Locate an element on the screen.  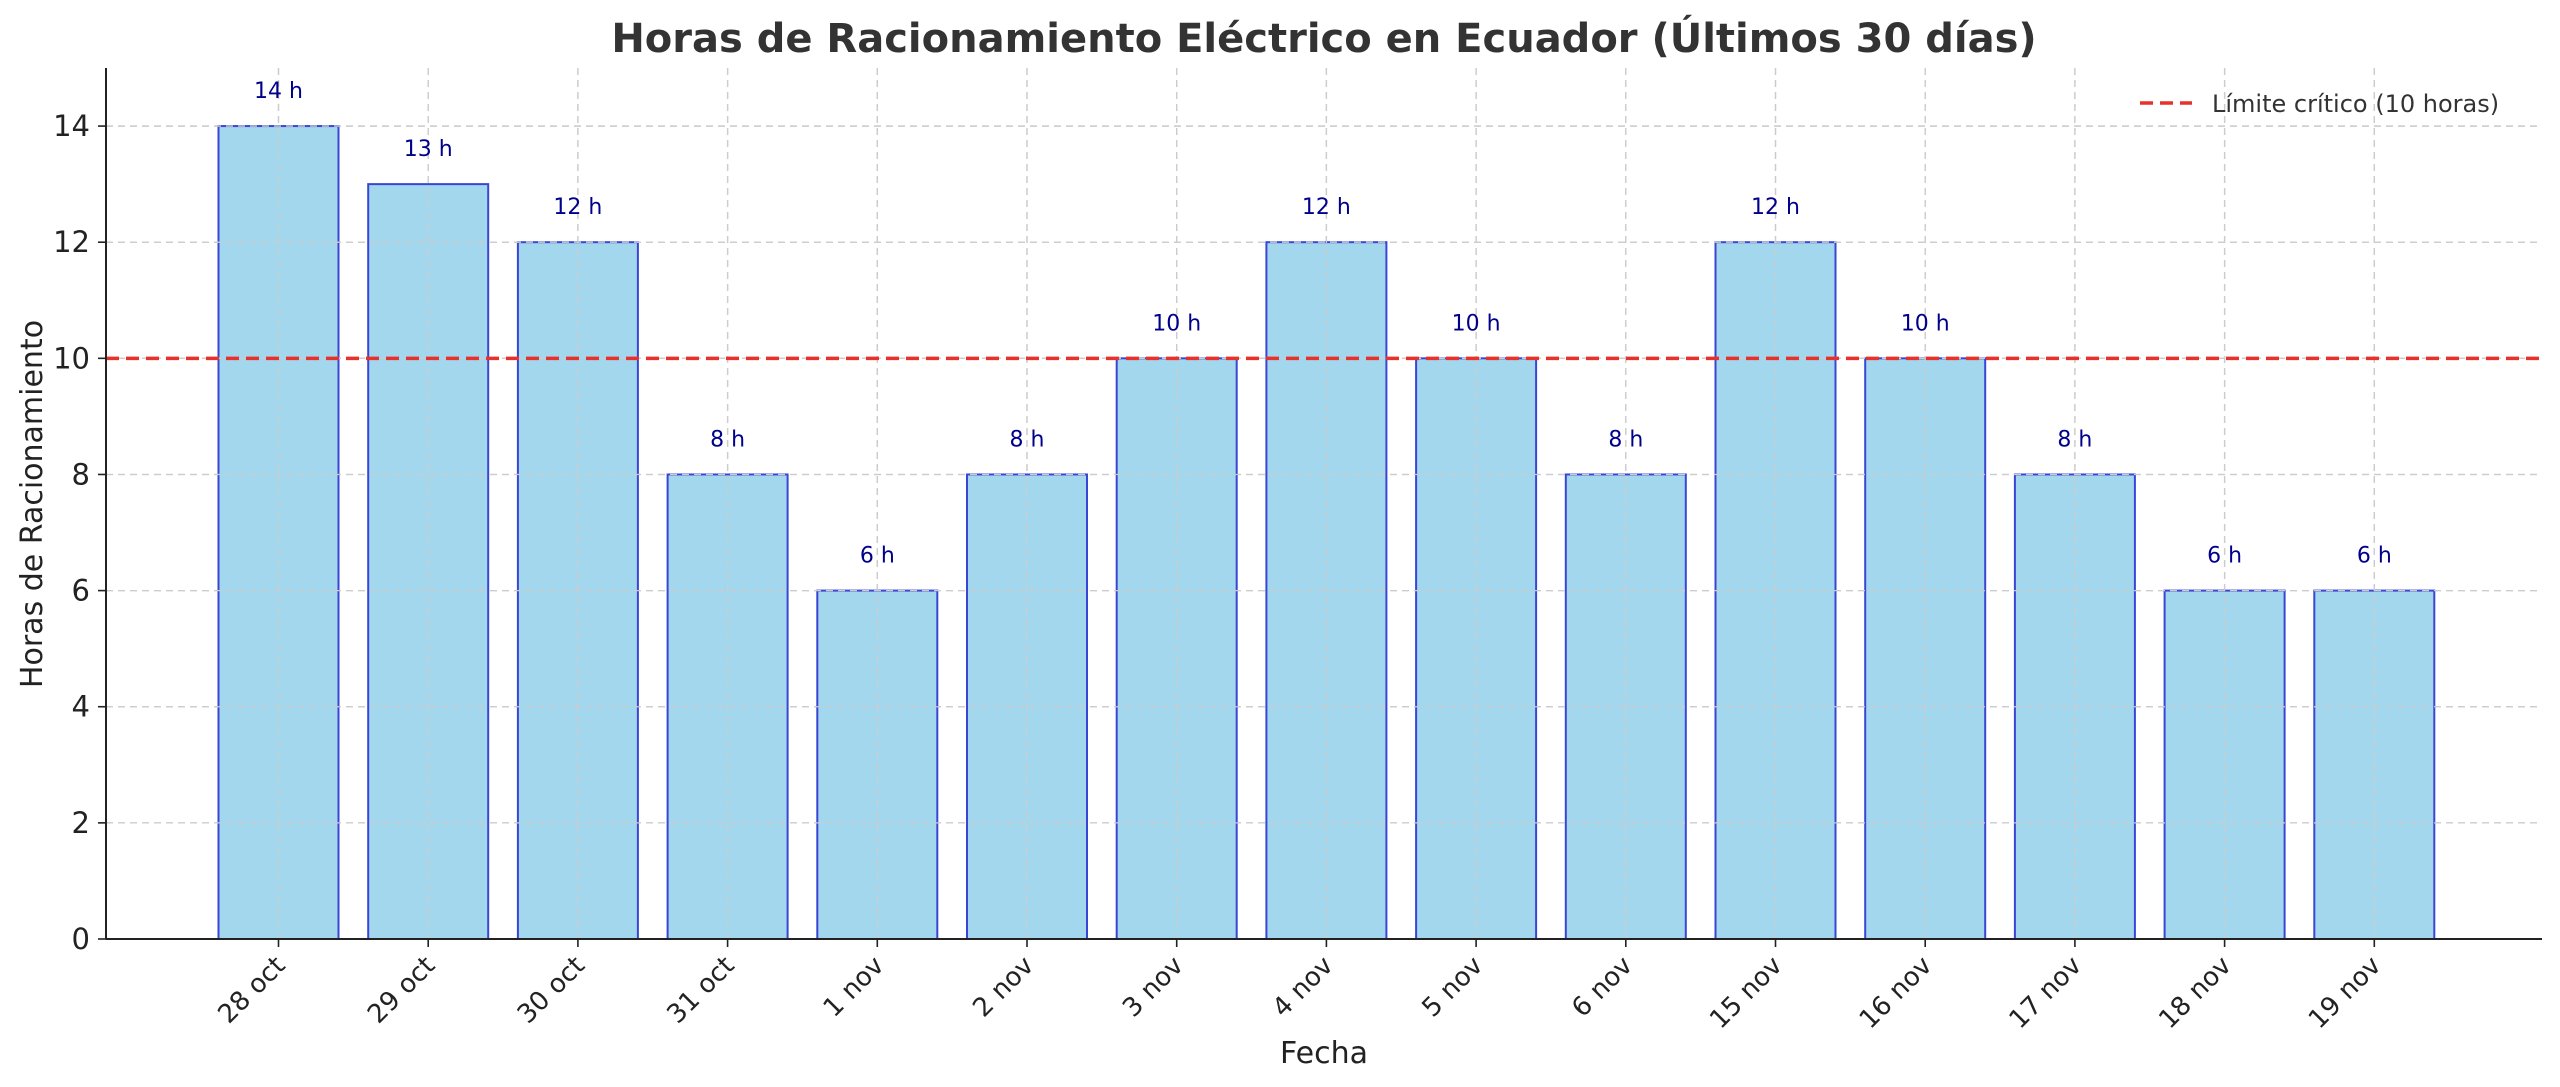
x-tick-label: 5 nov is located at coordinates (1453, 987).